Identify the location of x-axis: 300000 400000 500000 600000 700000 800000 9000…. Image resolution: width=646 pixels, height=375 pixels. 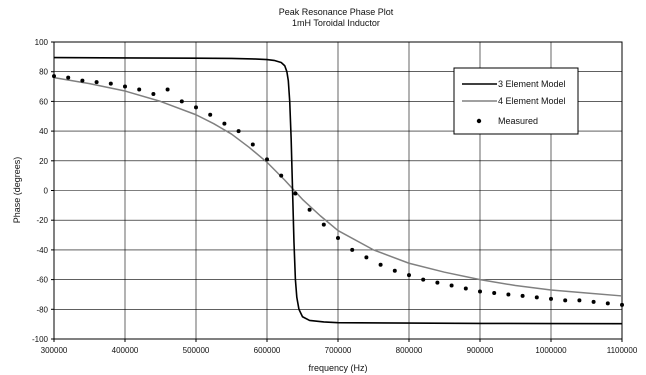
(339, 347).